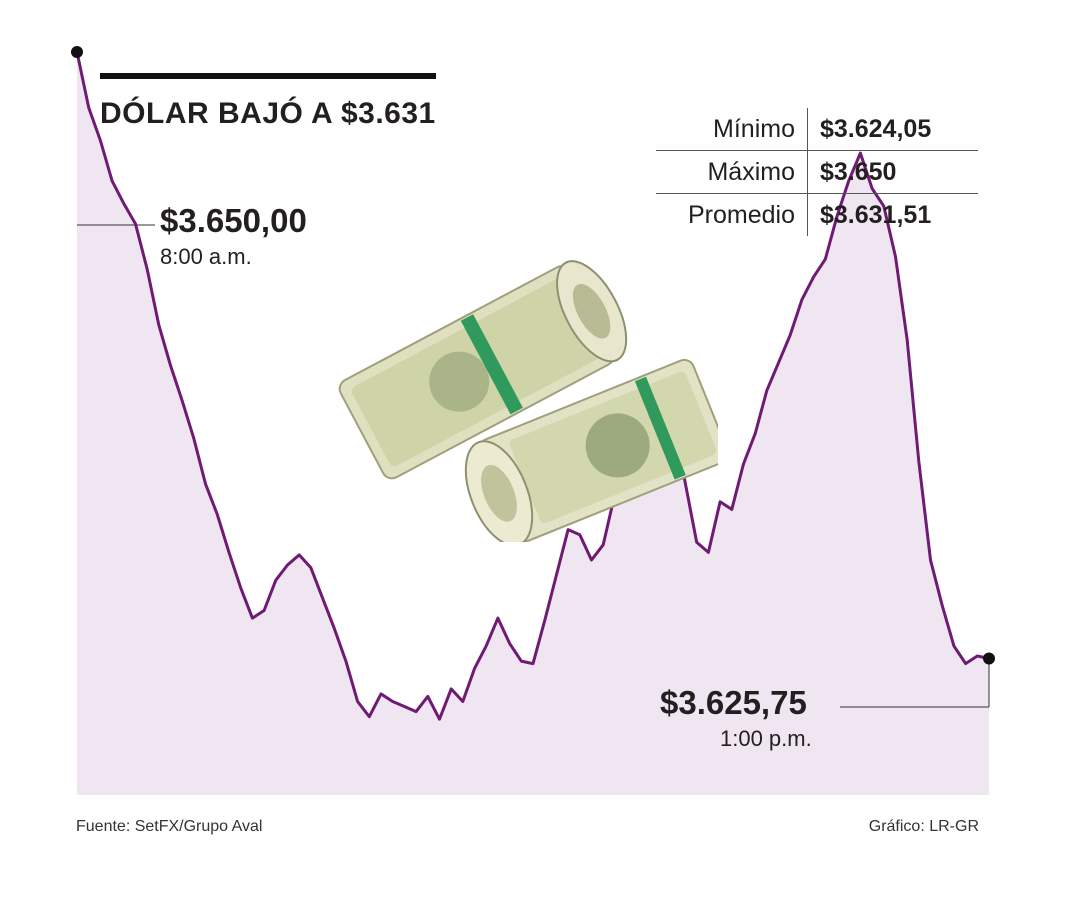 The image size is (1080, 900). Describe the element at coordinates (77, 52) in the screenshot. I see `open-marker` at that location.